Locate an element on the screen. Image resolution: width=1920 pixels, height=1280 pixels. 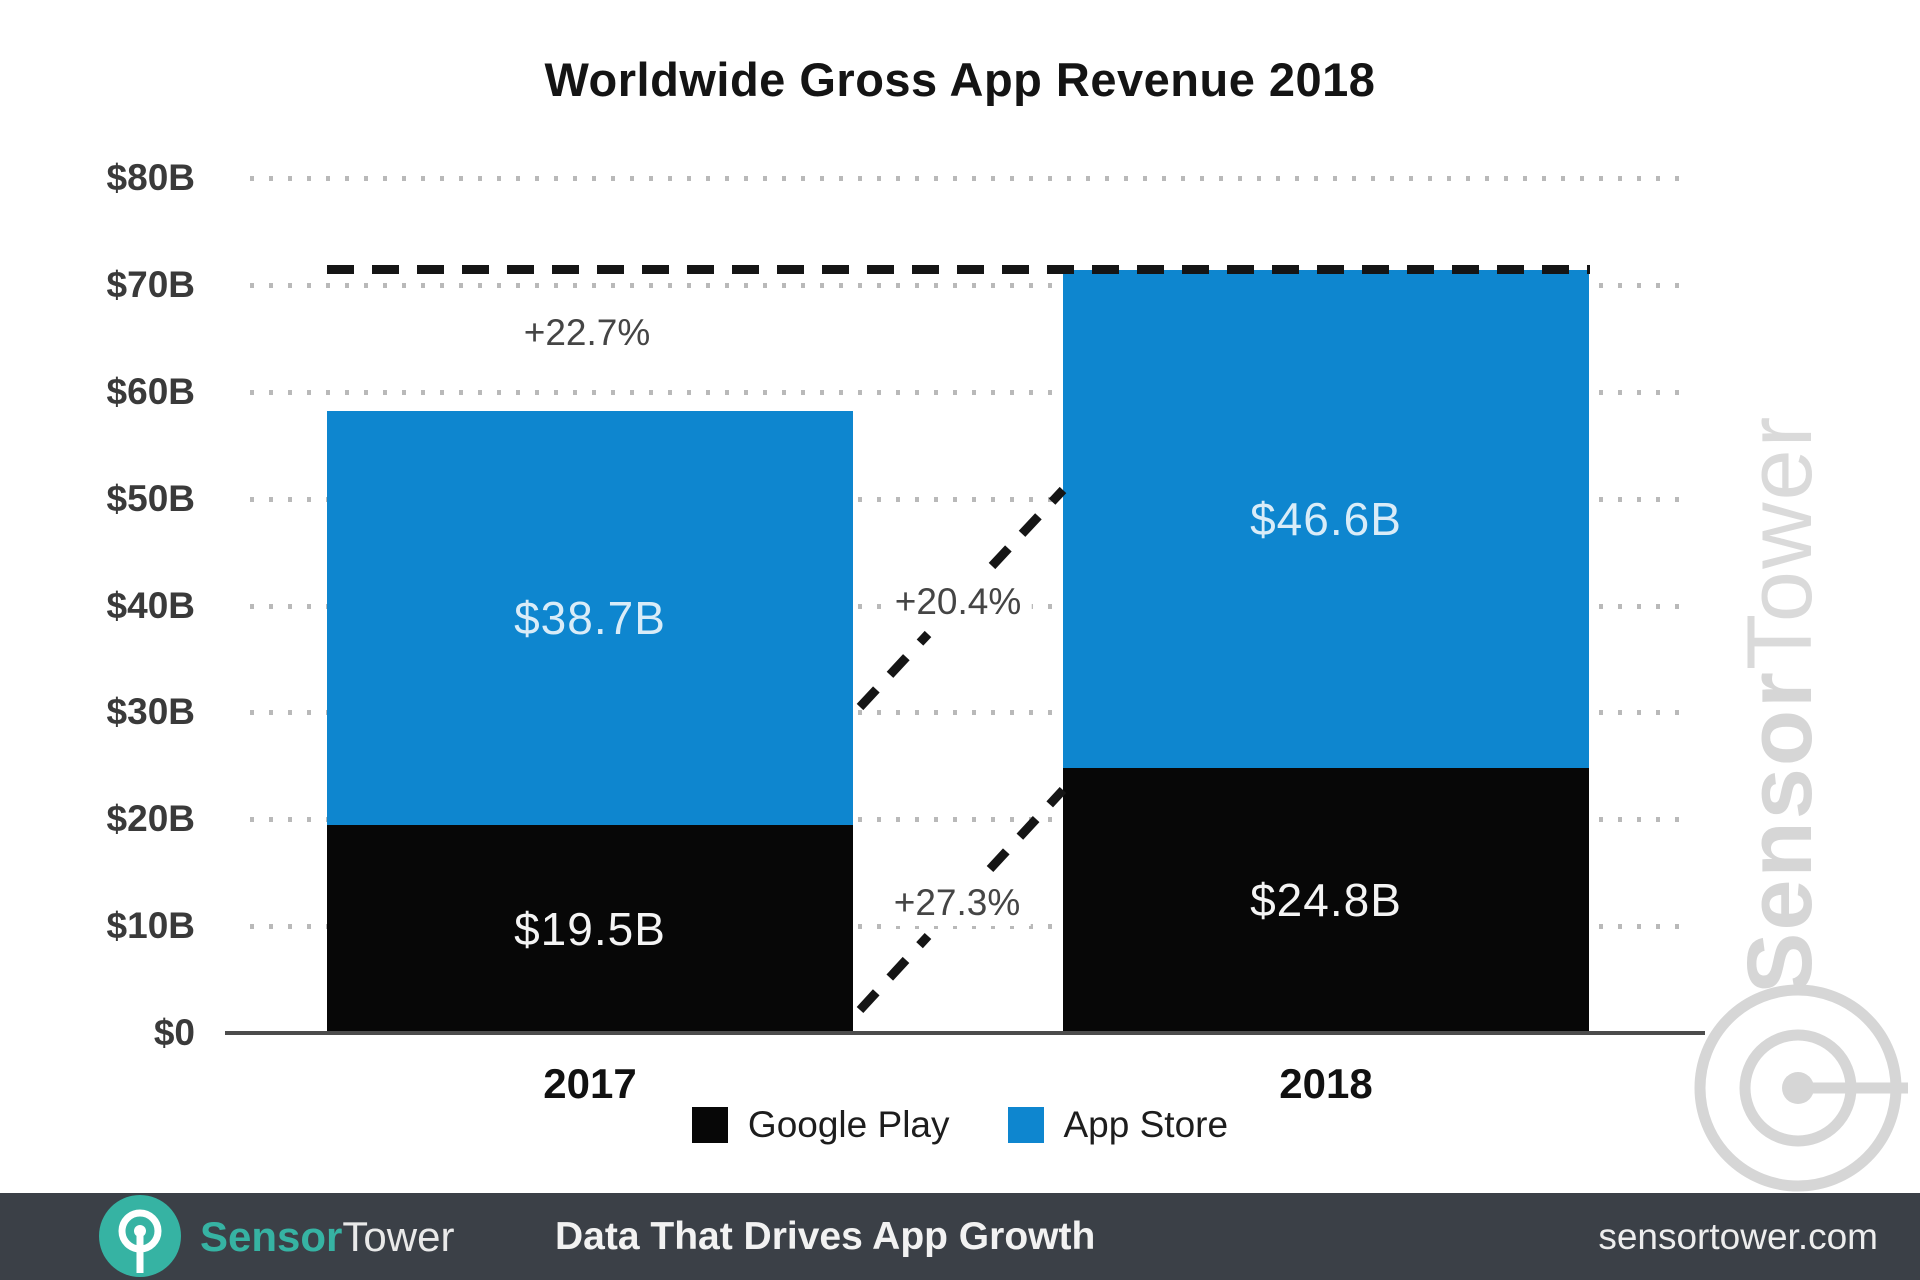
bar-value-label: $38.7B is located at coordinates (590, 617).